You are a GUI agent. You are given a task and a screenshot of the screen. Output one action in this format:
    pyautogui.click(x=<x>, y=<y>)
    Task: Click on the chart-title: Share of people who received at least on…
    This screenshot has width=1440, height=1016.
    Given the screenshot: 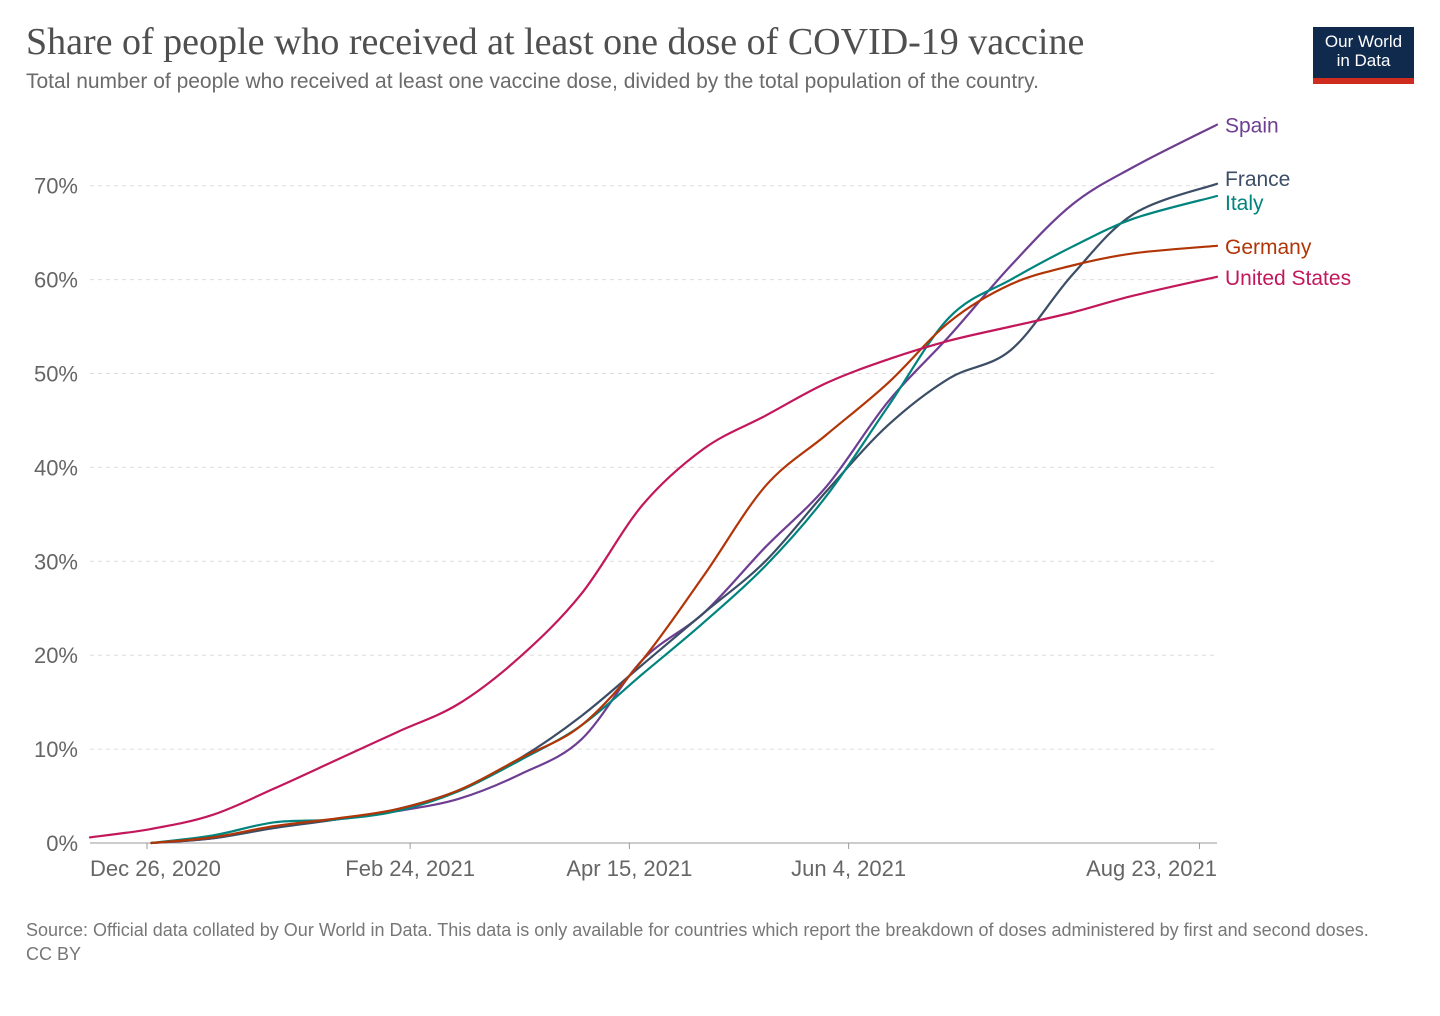 What is the action you would take?
    pyautogui.click(x=555, y=42)
    